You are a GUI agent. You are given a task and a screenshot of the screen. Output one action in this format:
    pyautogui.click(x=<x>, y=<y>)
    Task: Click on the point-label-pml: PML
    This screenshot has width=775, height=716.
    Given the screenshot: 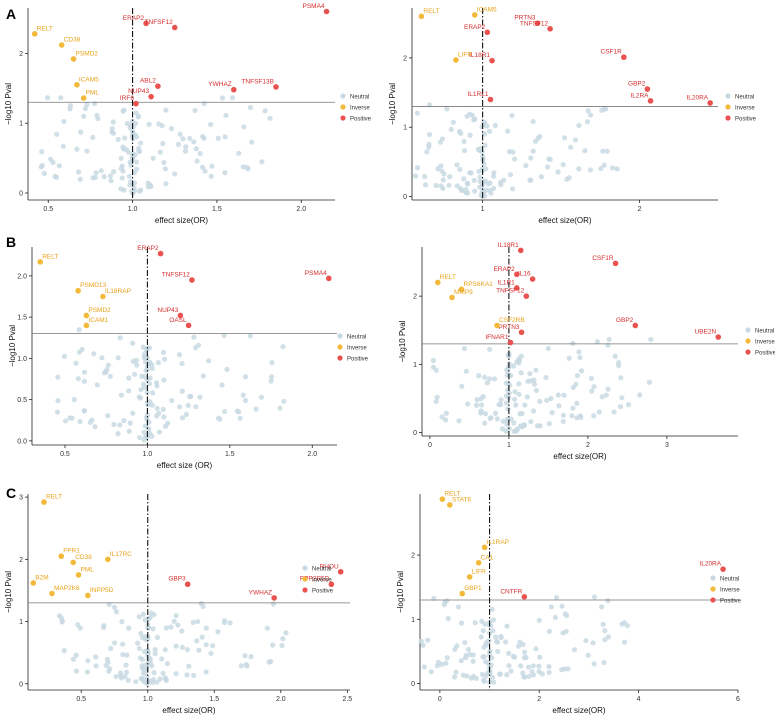 What is the action you would take?
    pyautogui.click(x=93, y=93)
    